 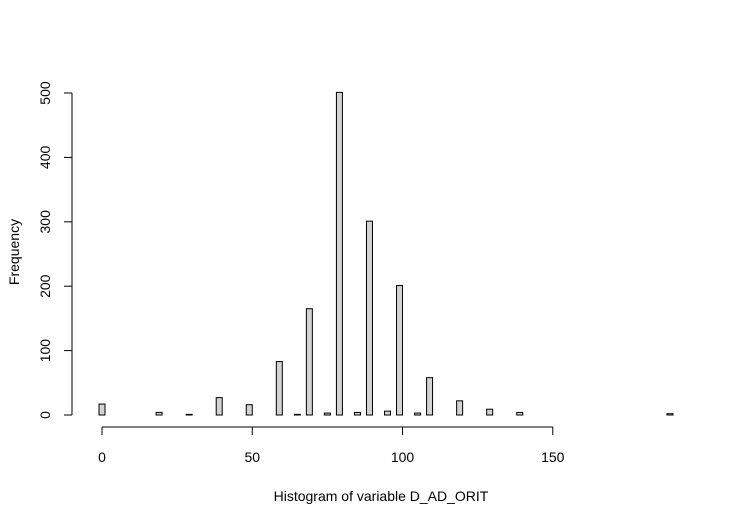 I want to click on x-tick-label: 0, so click(x=102, y=457).